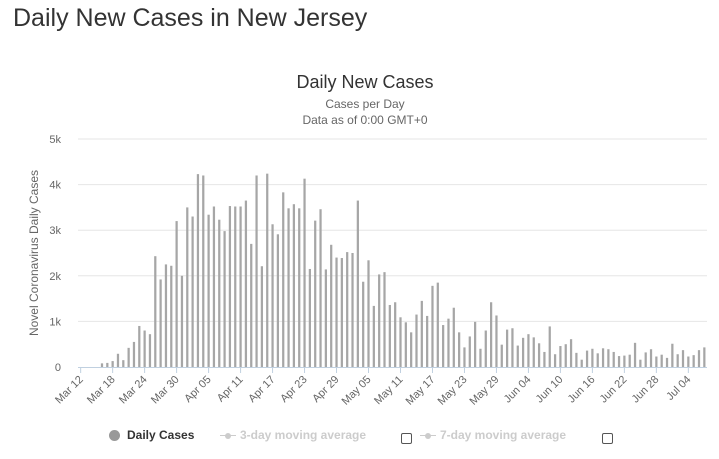 The width and height of the screenshot is (719, 459). I want to click on x-tick-label: Mar 30, so click(165, 390).